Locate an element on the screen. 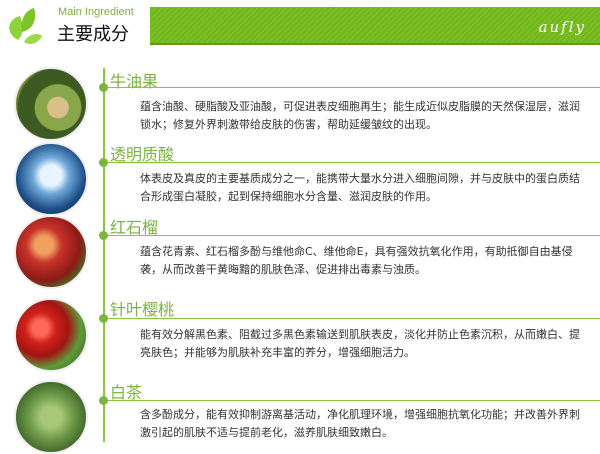 The width and height of the screenshot is (600, 454). white-tea-image is located at coordinates (51, 417).